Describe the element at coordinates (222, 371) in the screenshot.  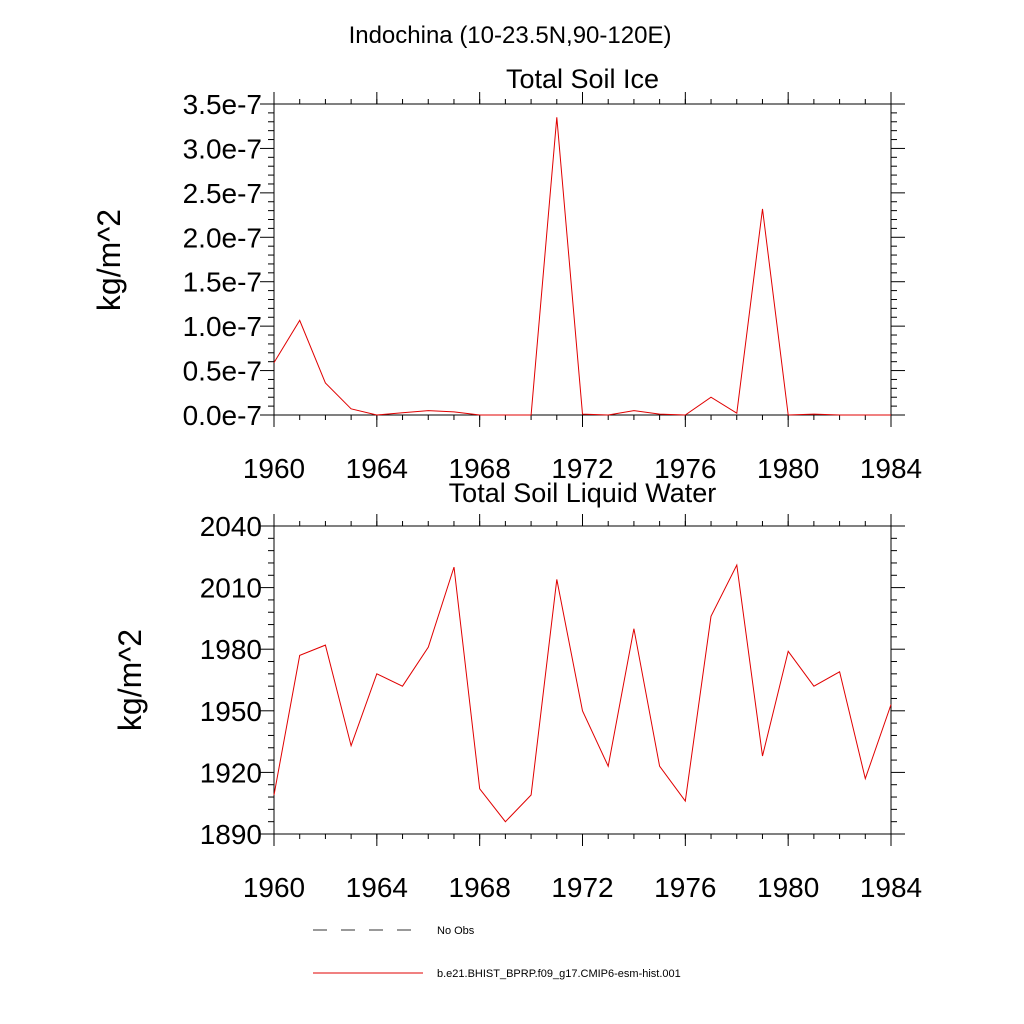
I see `y-tick-label: 0.5e-7` at that location.